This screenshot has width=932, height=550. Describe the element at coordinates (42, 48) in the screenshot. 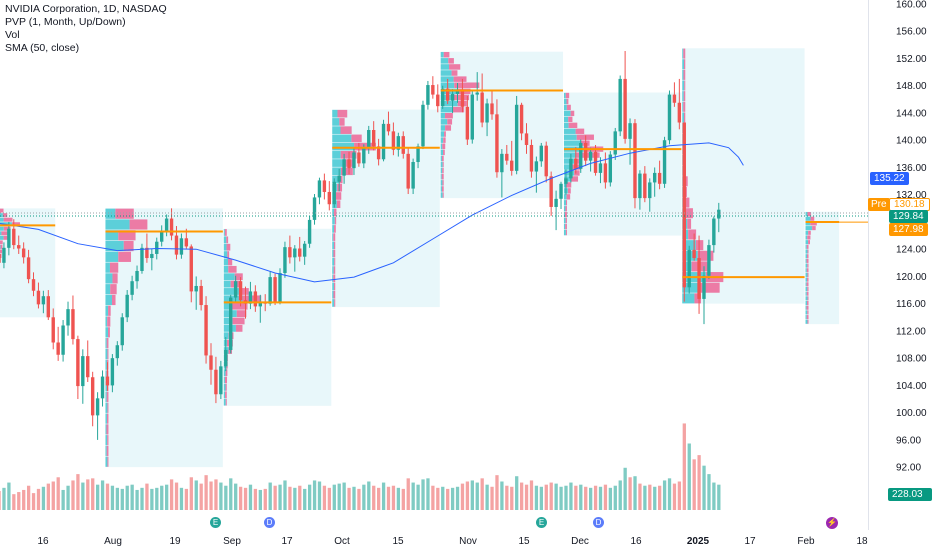

I see `sma-indicator-label: SMA (50, close)` at that location.